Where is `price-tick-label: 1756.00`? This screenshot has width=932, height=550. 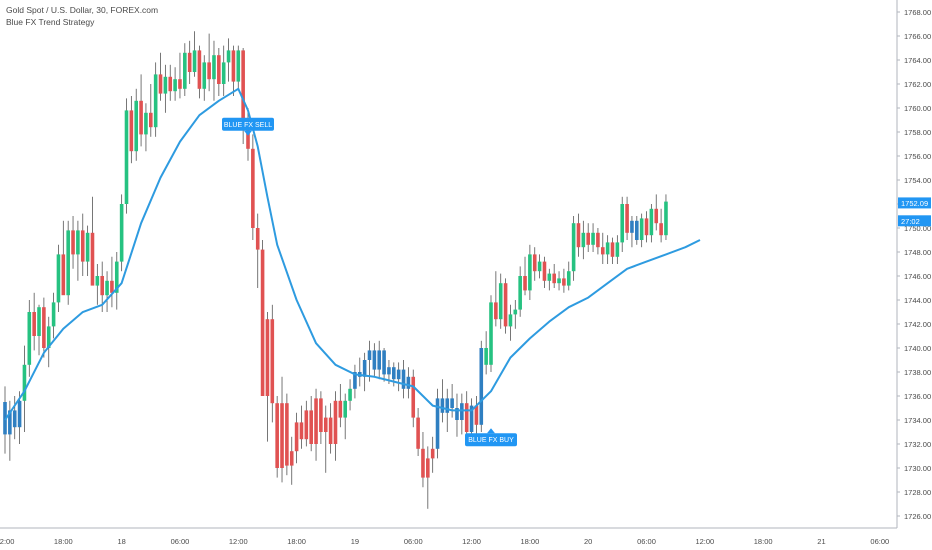 price-tick-label: 1756.00 is located at coordinates (917, 156).